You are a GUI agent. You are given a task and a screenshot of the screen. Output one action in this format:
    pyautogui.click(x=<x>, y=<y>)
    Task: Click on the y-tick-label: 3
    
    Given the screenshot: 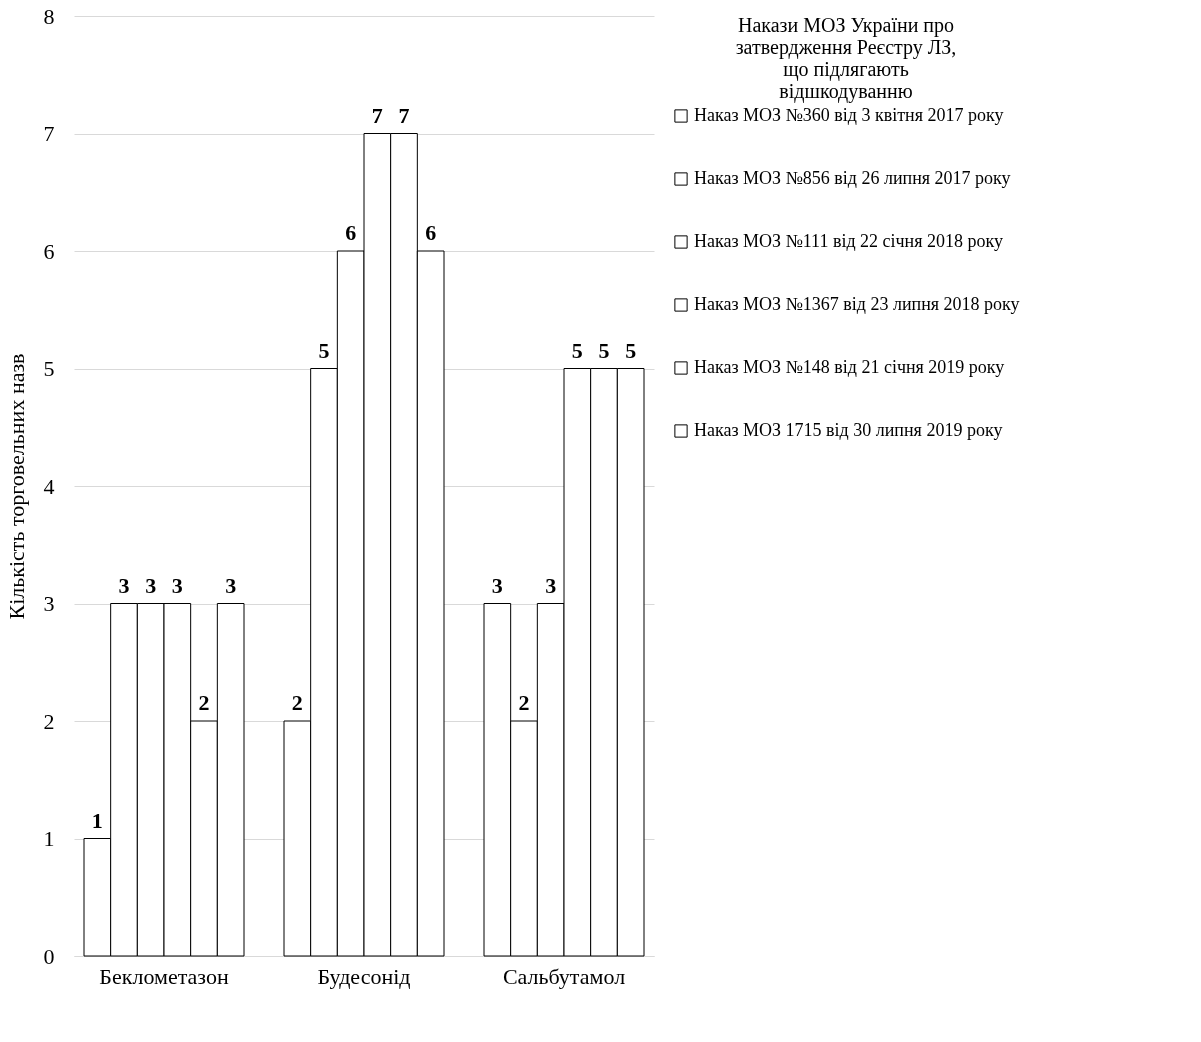 What is the action you would take?
    pyautogui.click(x=49, y=603)
    